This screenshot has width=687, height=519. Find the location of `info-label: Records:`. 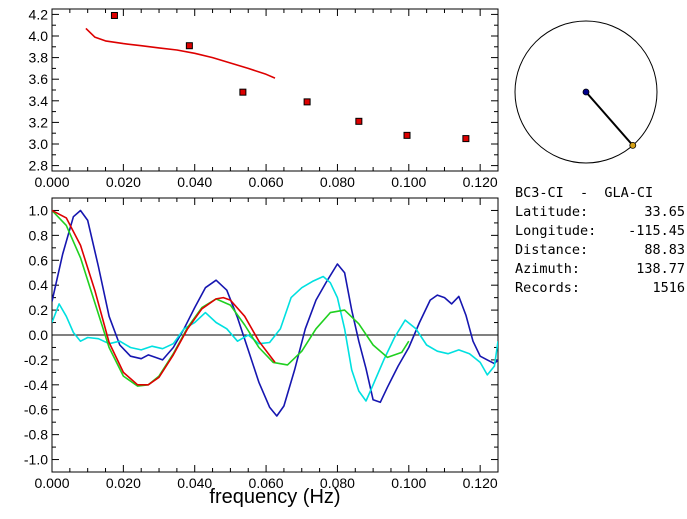

info-label: Records: is located at coordinates (548, 288).